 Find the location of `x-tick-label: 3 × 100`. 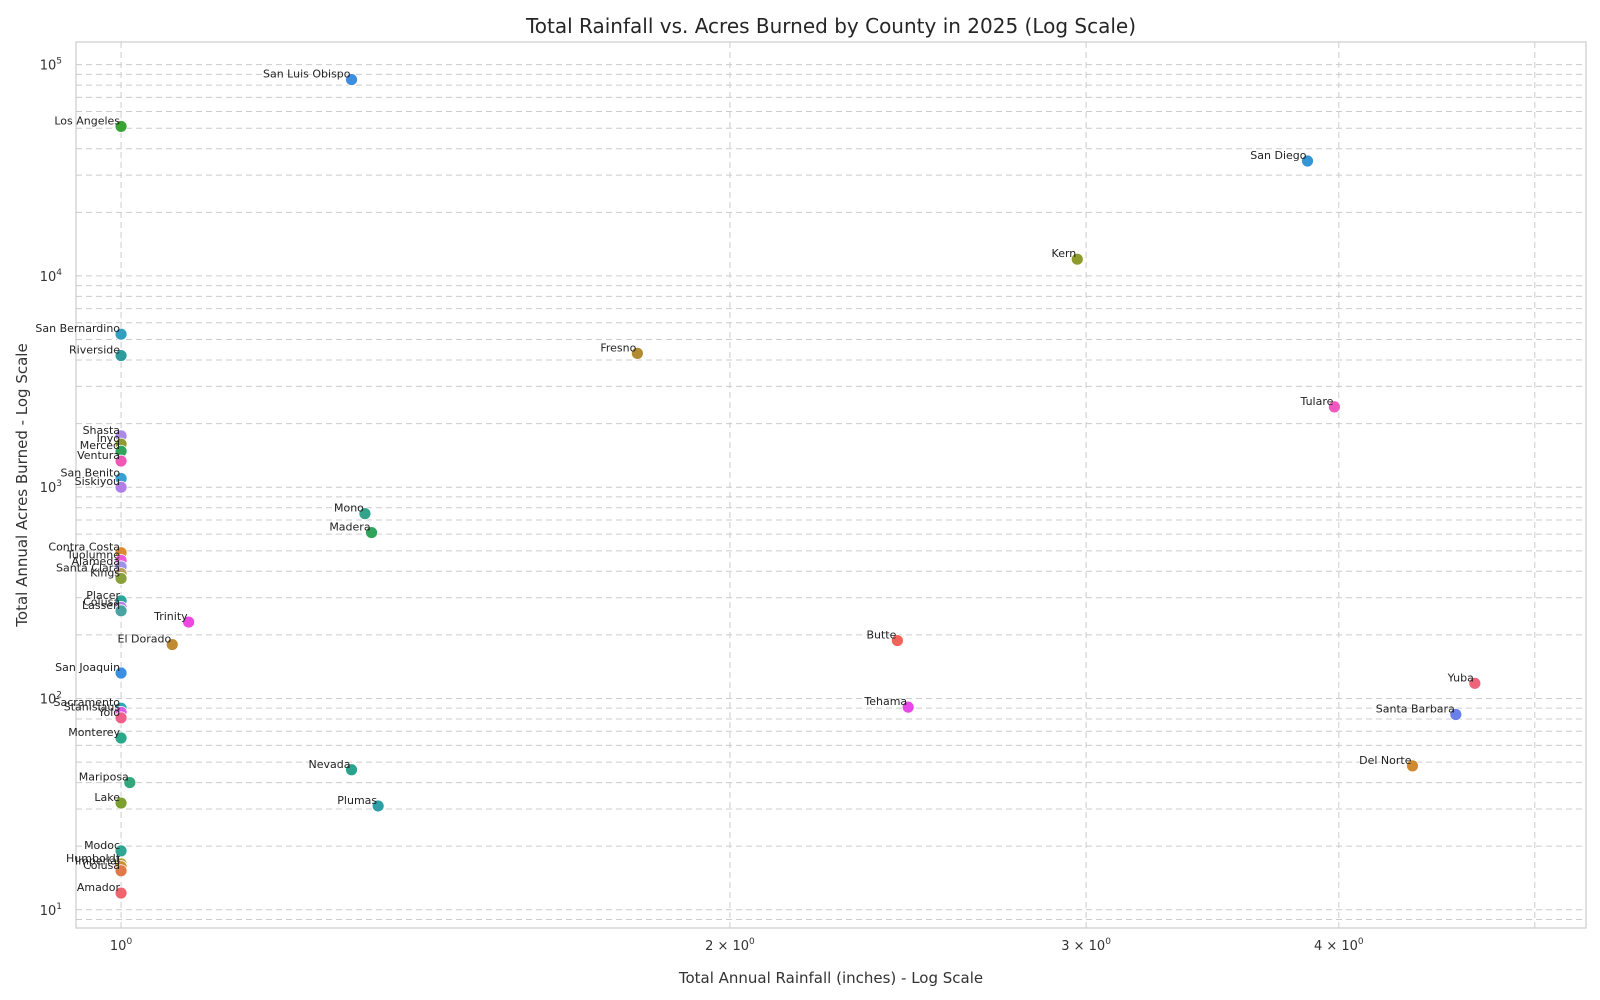

x-tick-label: 3 × 100 is located at coordinates (1086, 945).